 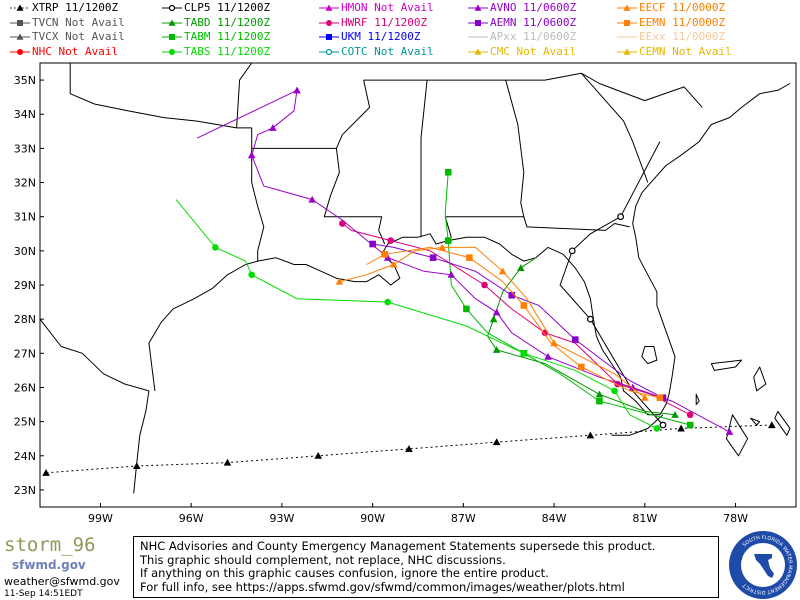 I want to click on lat-label: 26N, so click(x=25, y=387).